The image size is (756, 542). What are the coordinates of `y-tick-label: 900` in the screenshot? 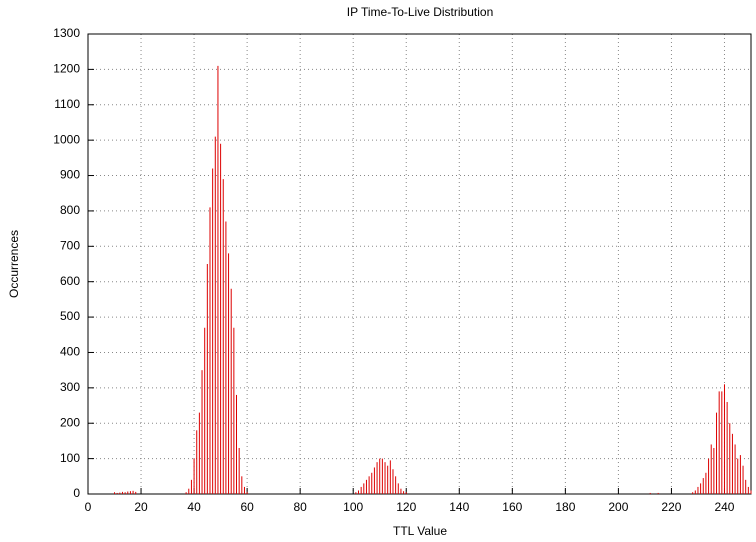 It's located at (70, 175).